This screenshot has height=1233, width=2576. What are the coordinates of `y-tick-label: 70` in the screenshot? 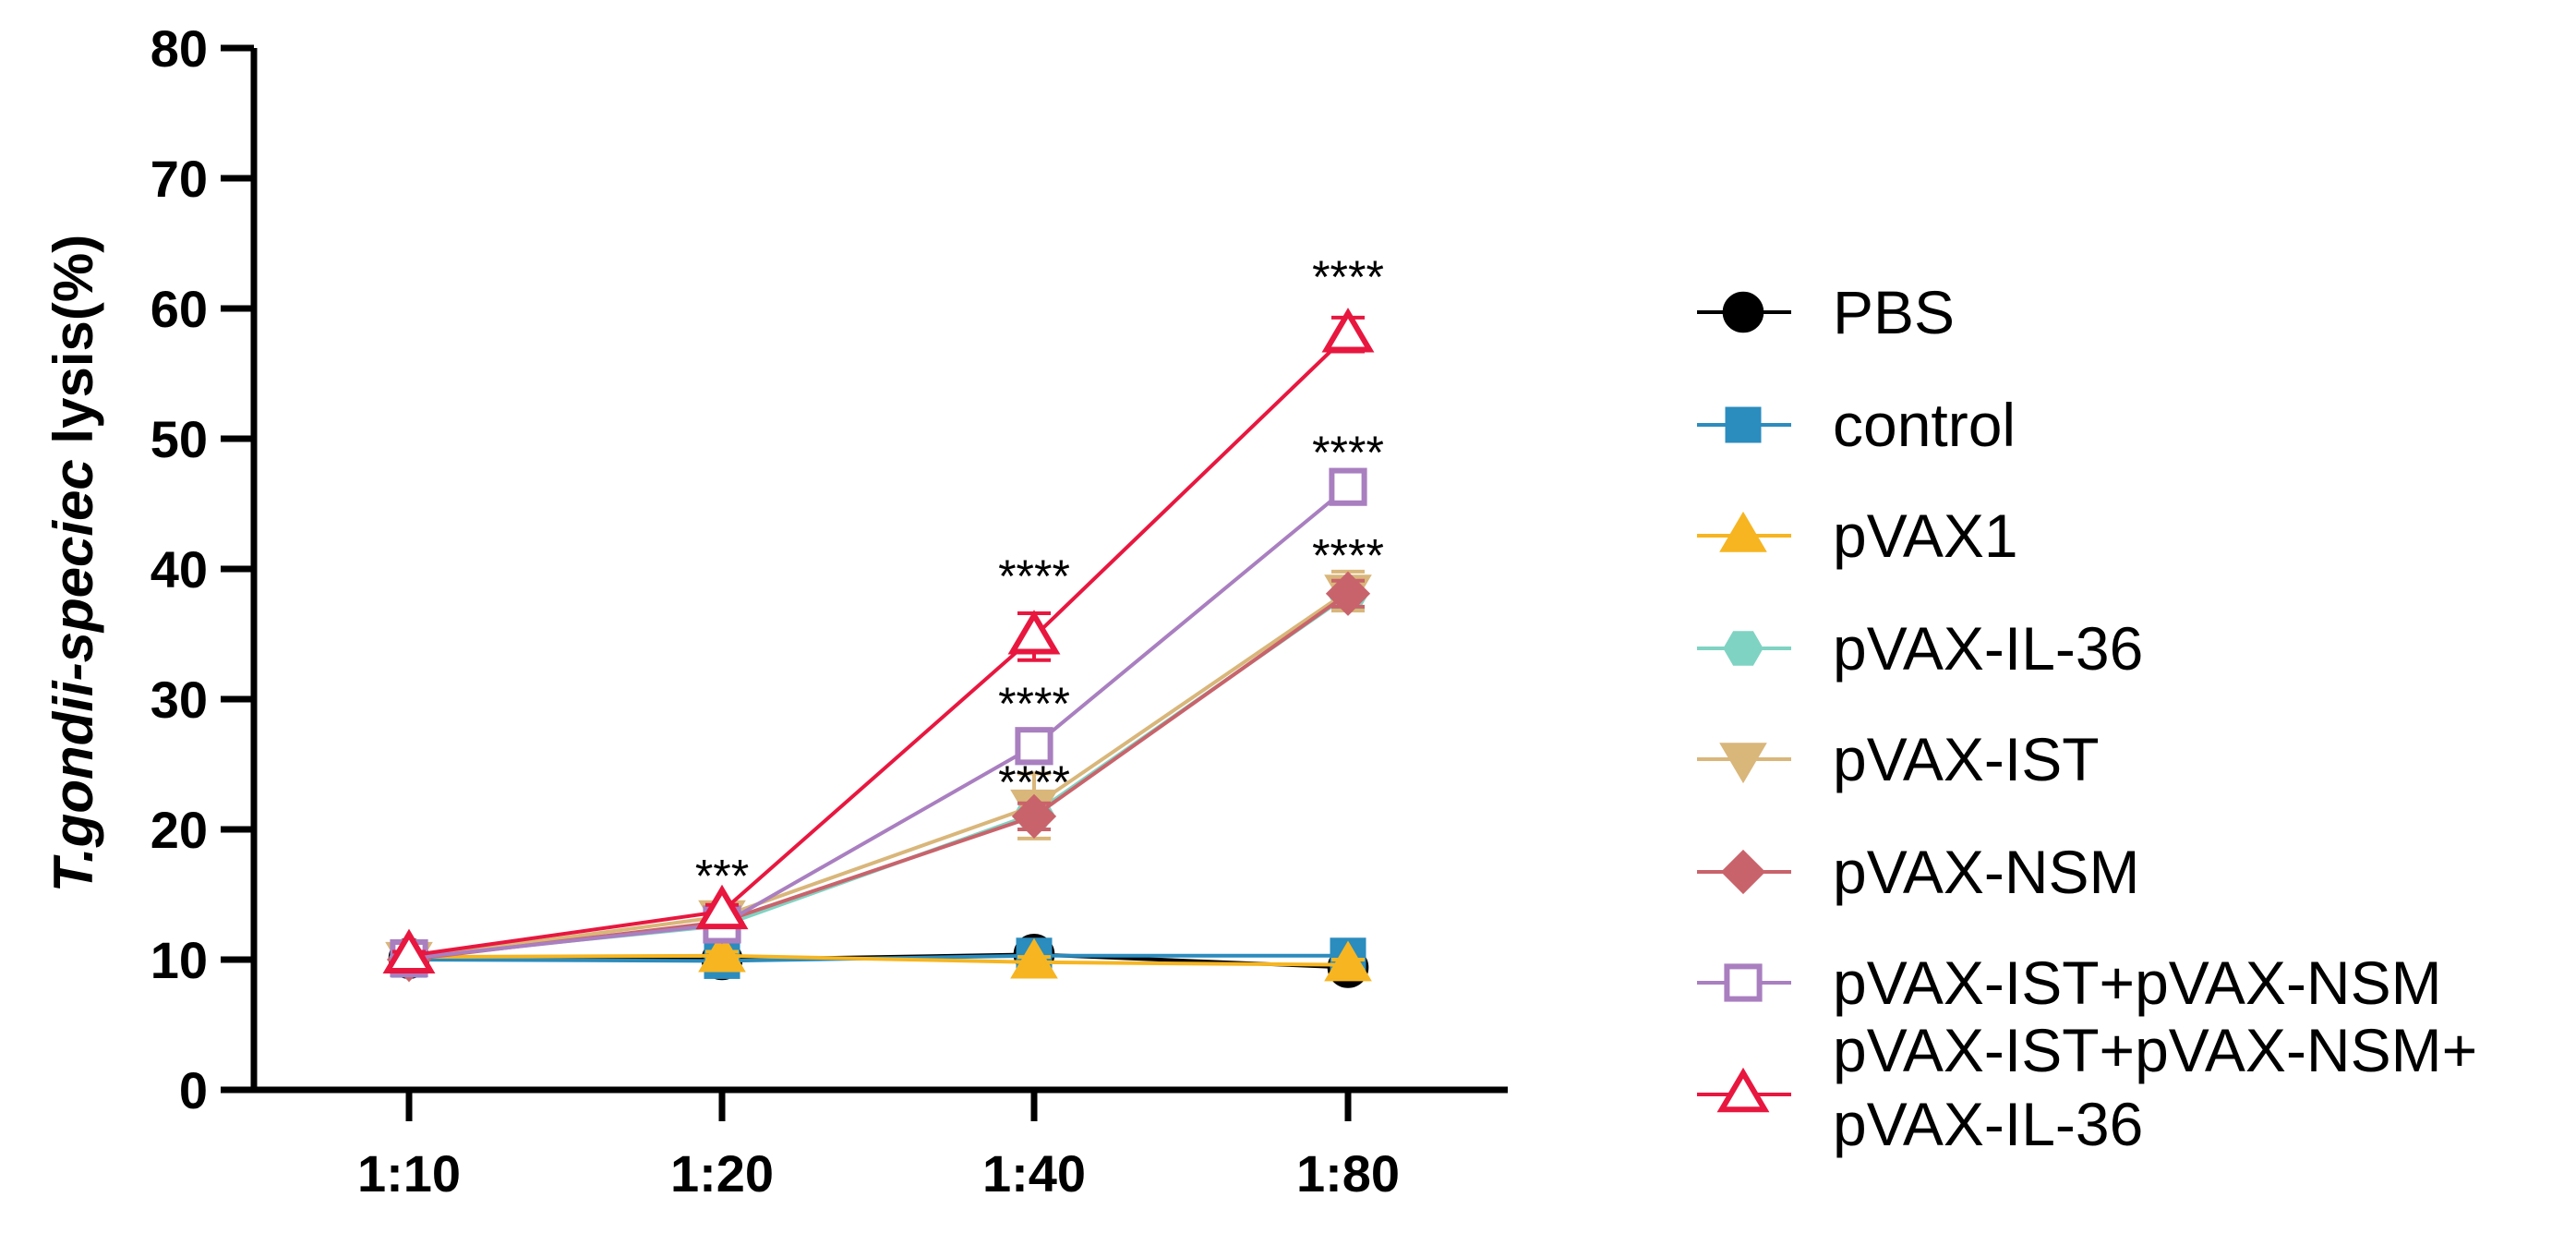 It's located at (179, 179).